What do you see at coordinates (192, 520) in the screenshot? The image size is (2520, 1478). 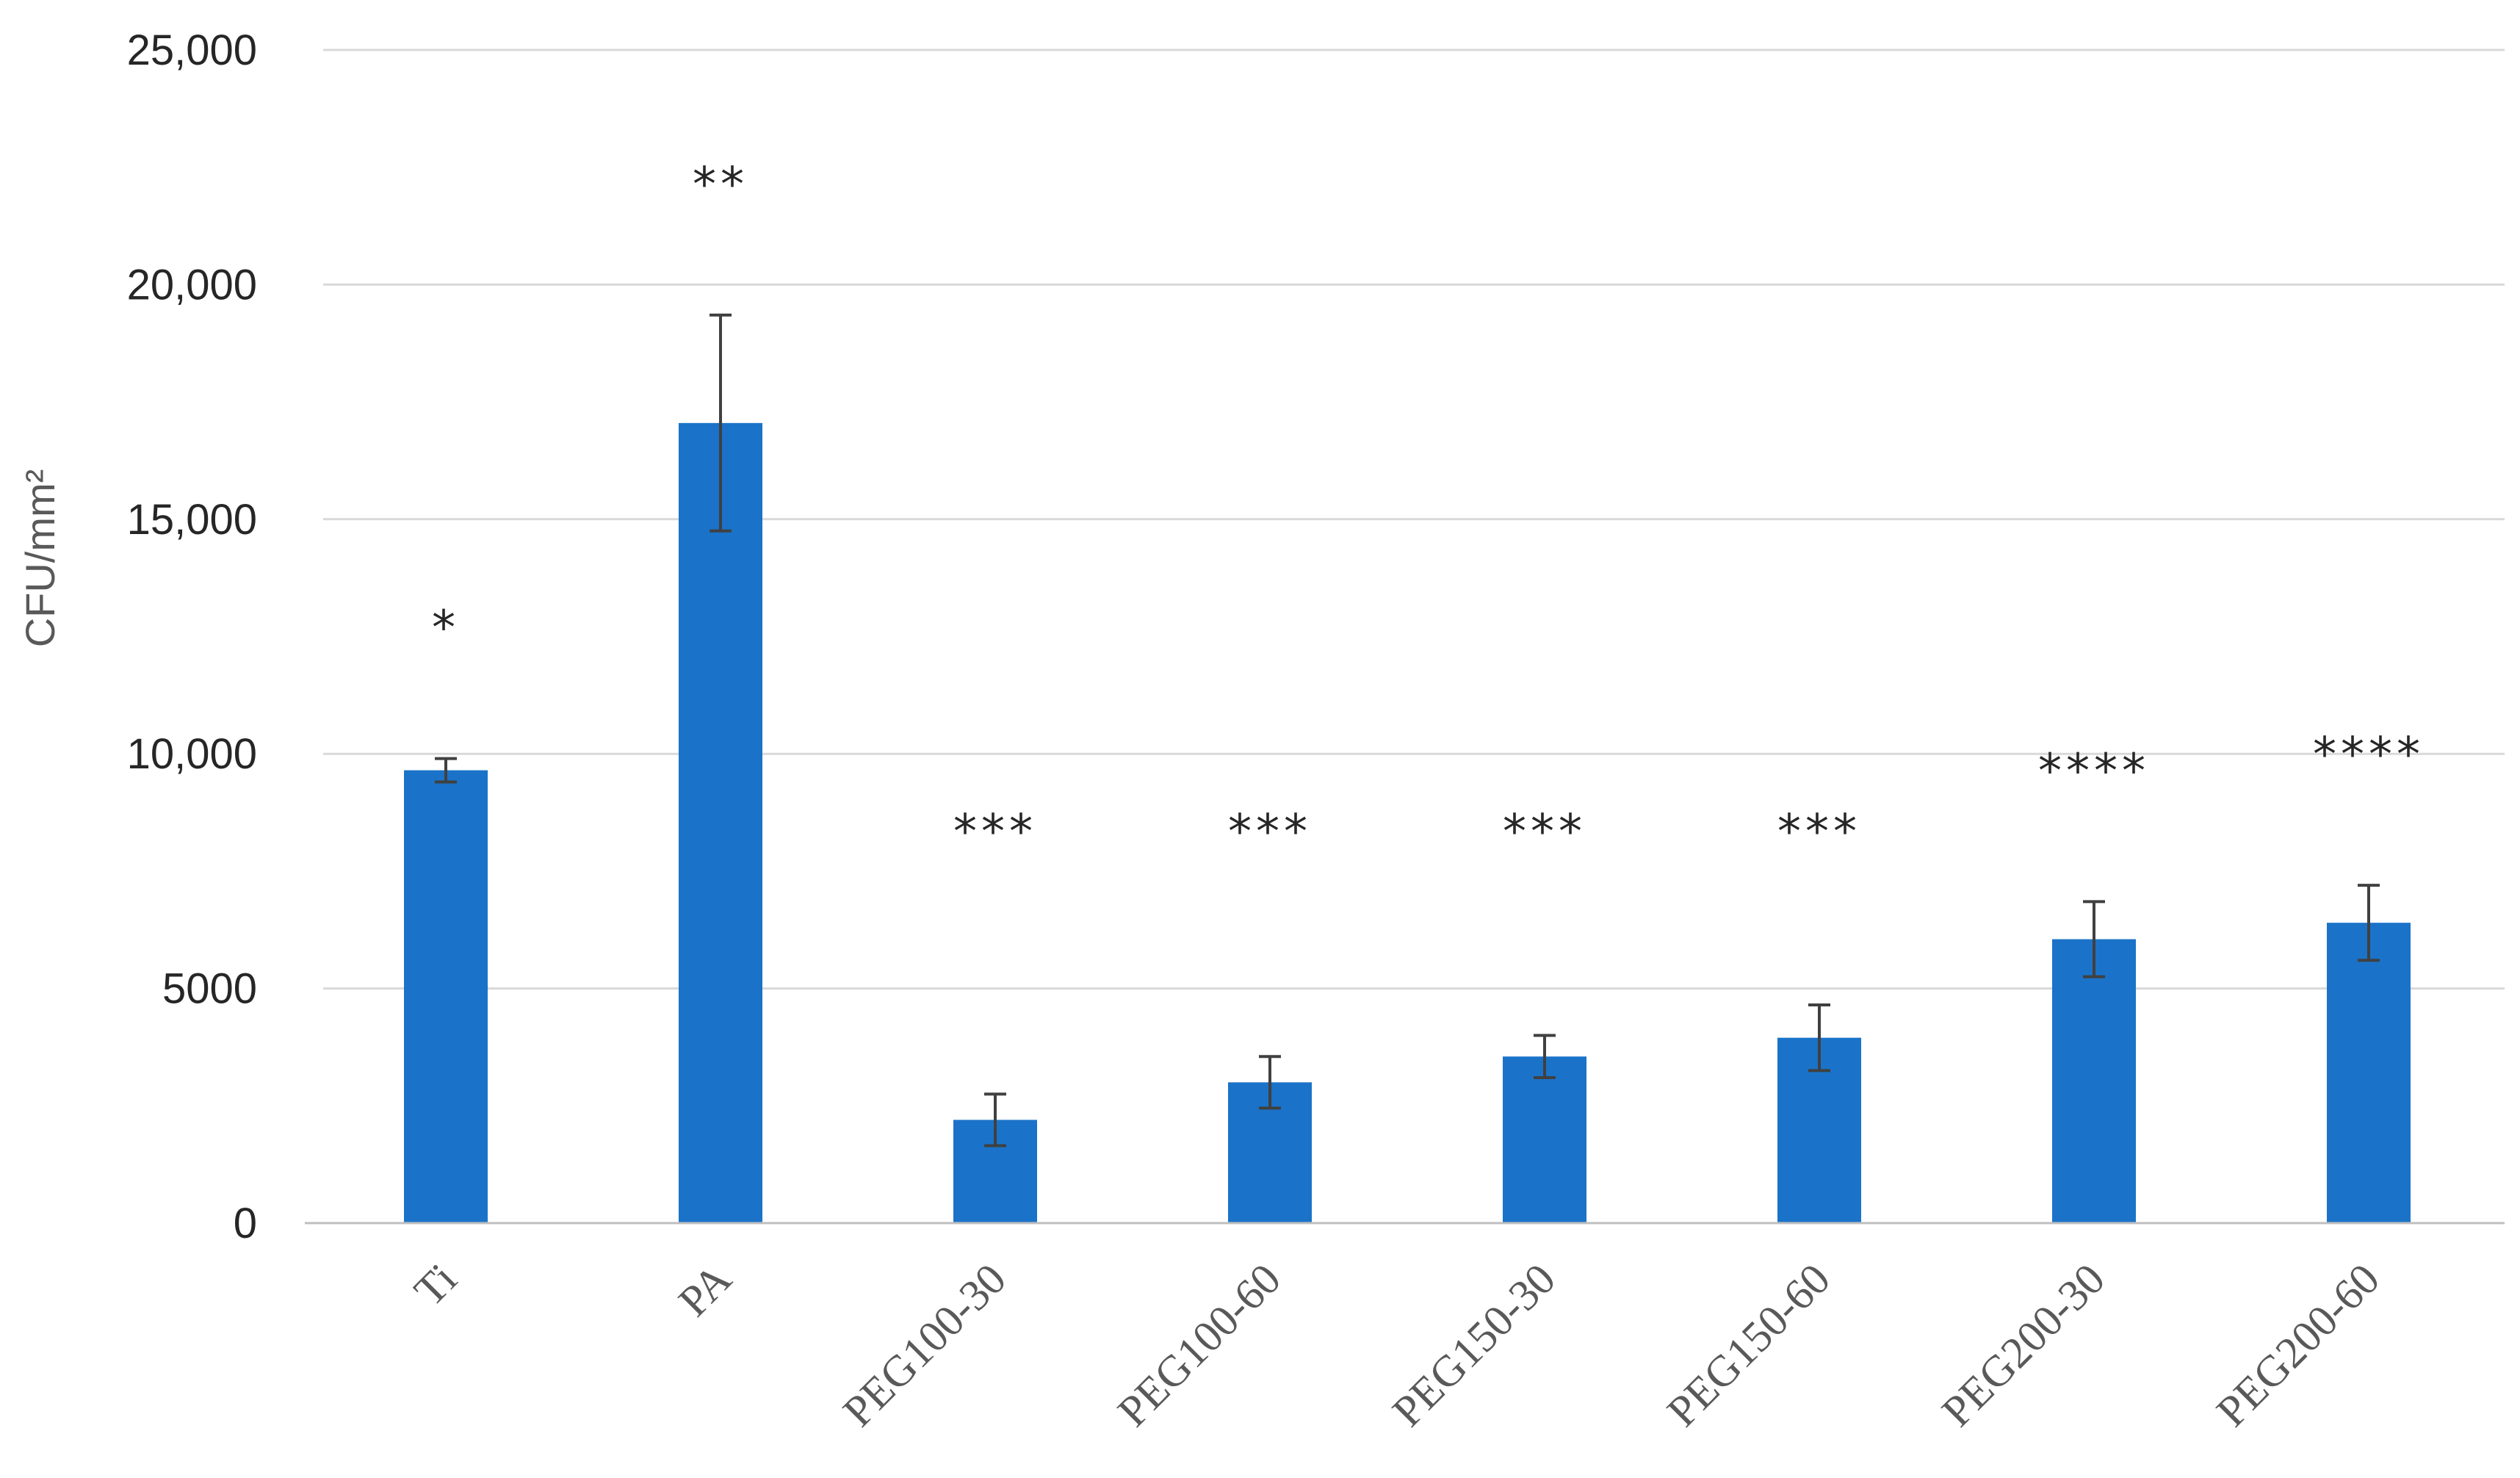 I see `y-tick-label: 15,000` at bounding box center [192, 520].